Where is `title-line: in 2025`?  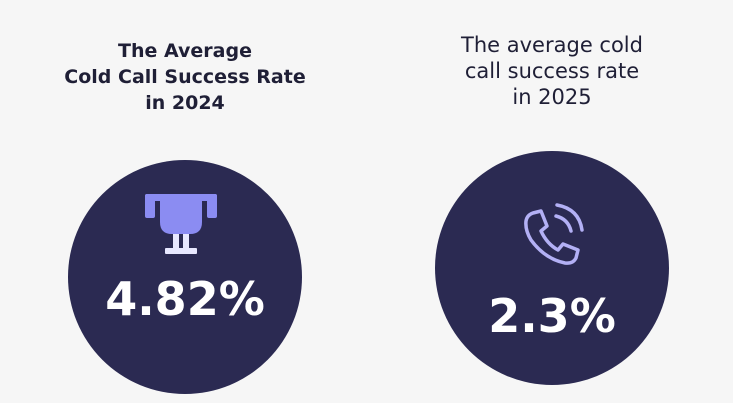 title-line: in 2025 is located at coordinates (551, 97).